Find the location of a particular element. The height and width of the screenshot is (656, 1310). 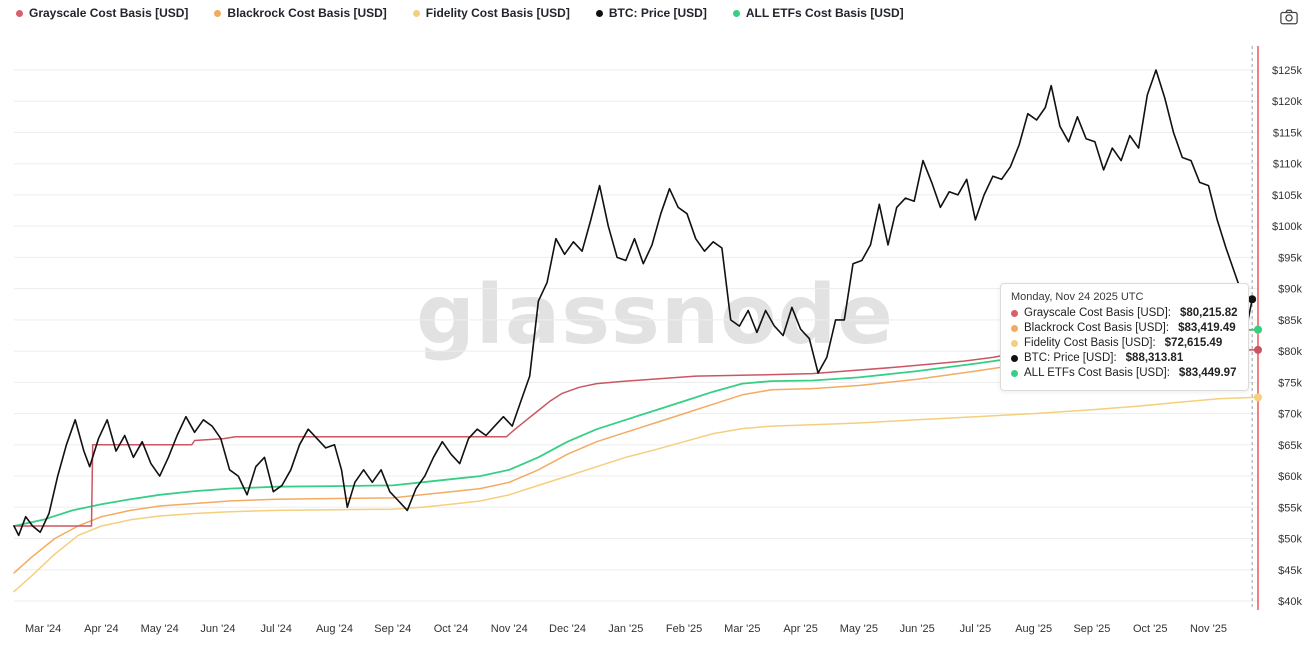

camera-icon is located at coordinates (1289, 17).